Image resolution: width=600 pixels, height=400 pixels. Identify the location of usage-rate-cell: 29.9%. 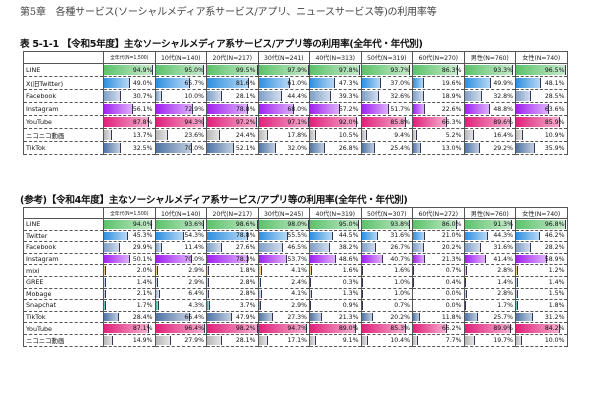
(129, 247).